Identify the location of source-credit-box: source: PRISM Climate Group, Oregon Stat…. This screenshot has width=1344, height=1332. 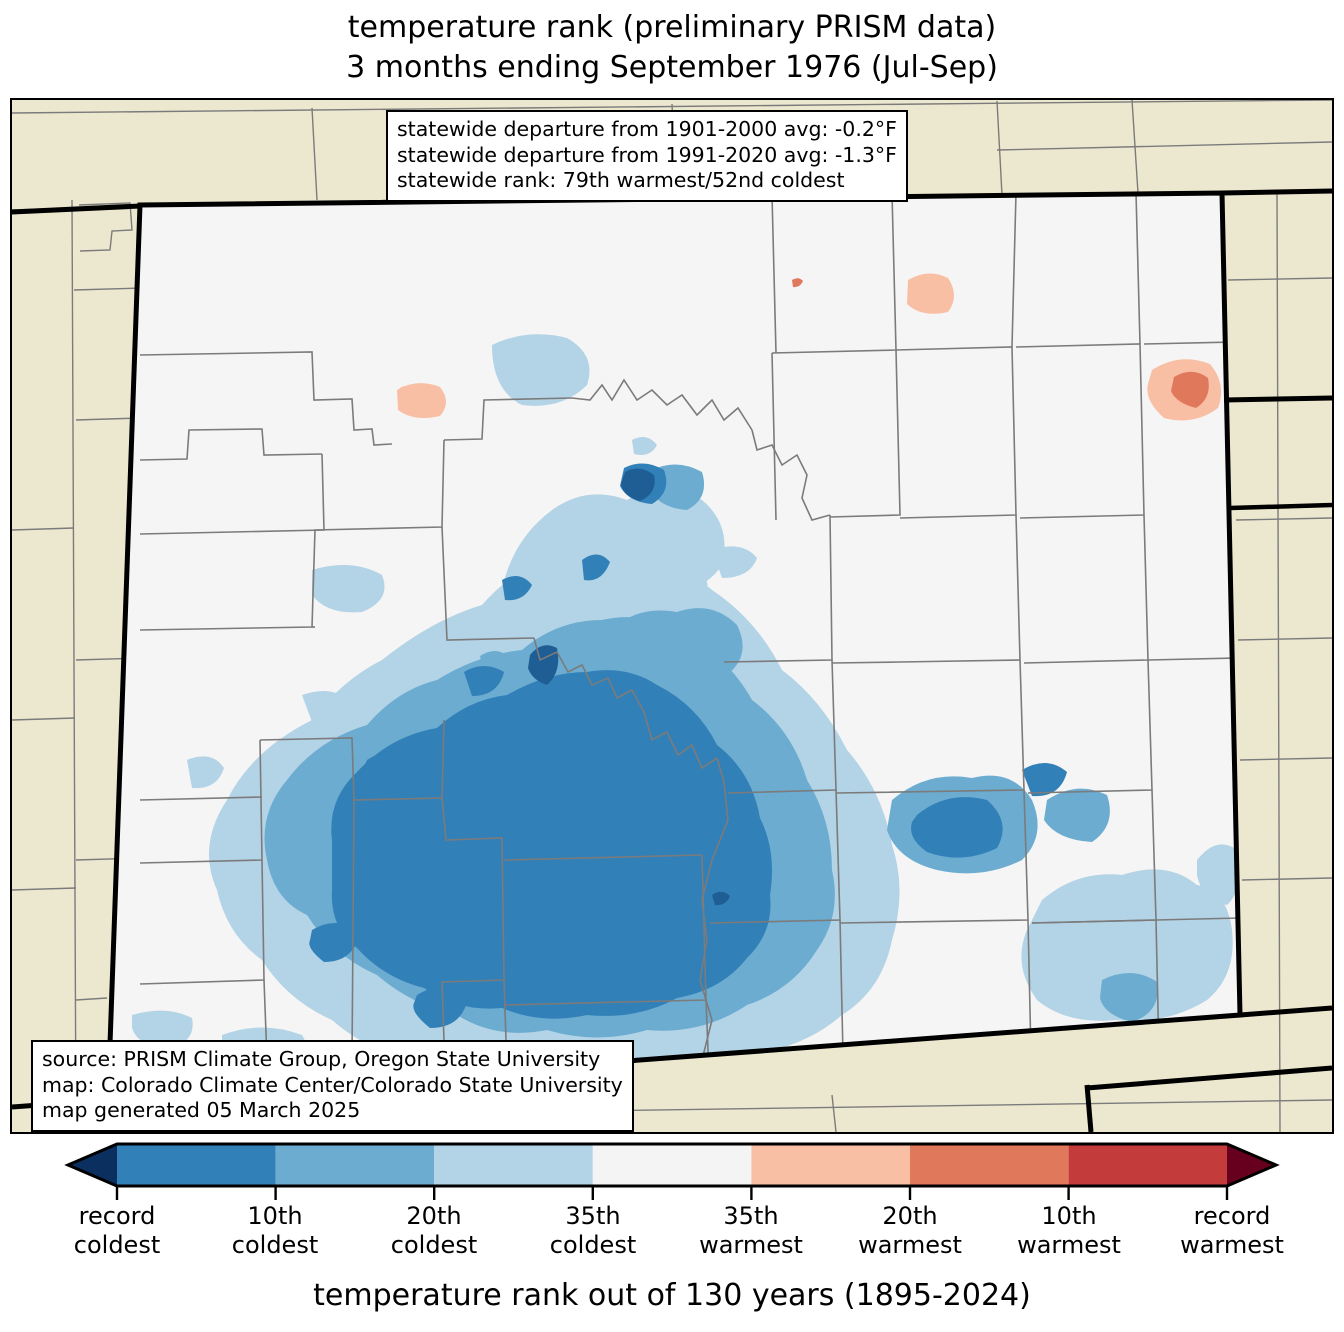
(332, 1086).